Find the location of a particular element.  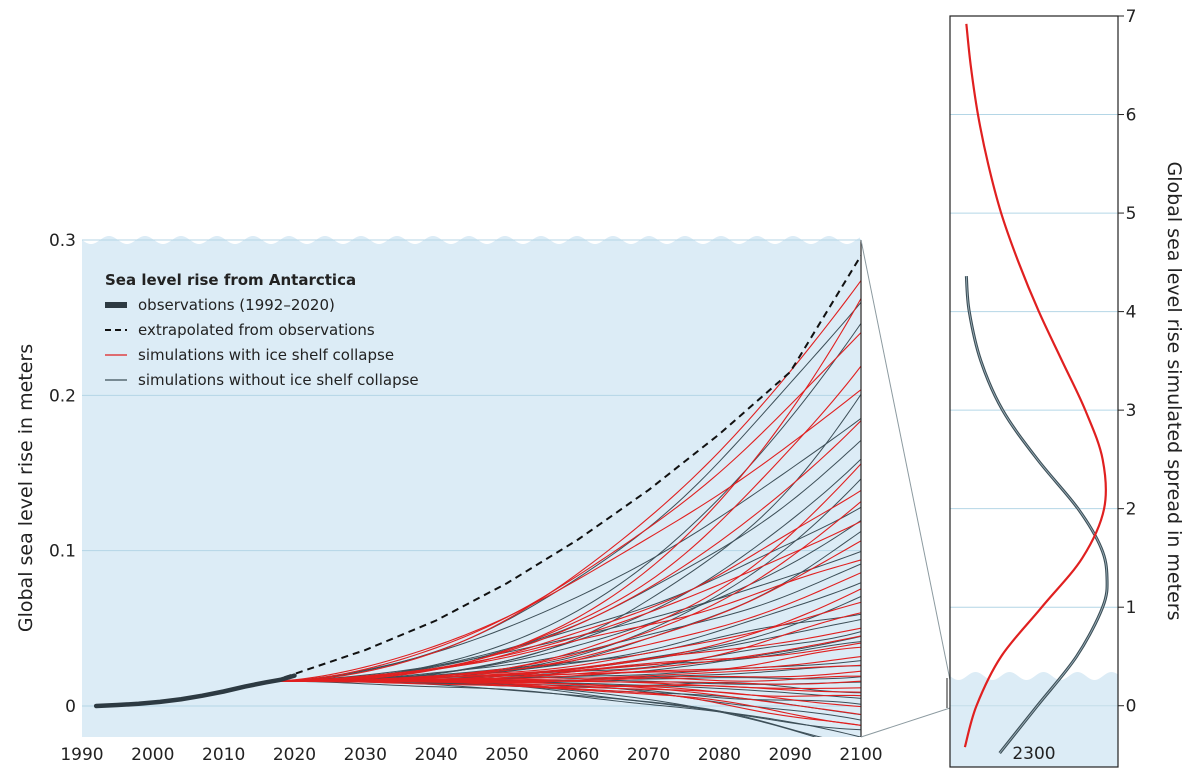

y-tick-label: 0.1 is located at coordinates (62, 552).